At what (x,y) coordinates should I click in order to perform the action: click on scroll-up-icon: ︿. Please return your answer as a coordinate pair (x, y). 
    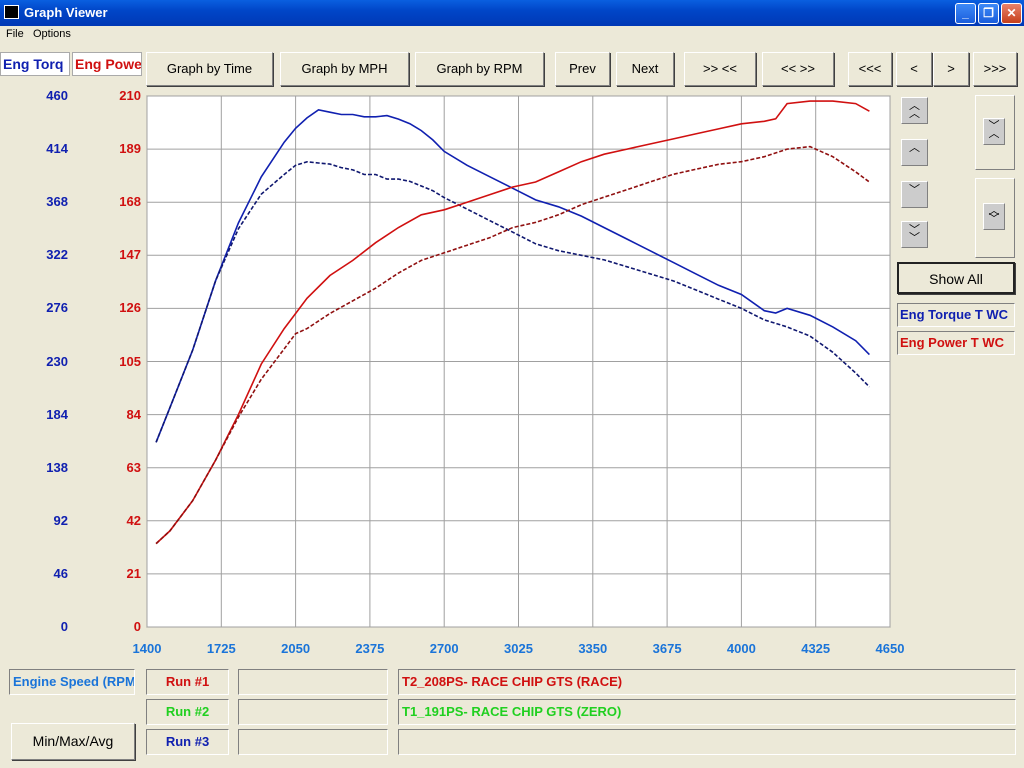
    Looking at the image, I should click on (914, 152).